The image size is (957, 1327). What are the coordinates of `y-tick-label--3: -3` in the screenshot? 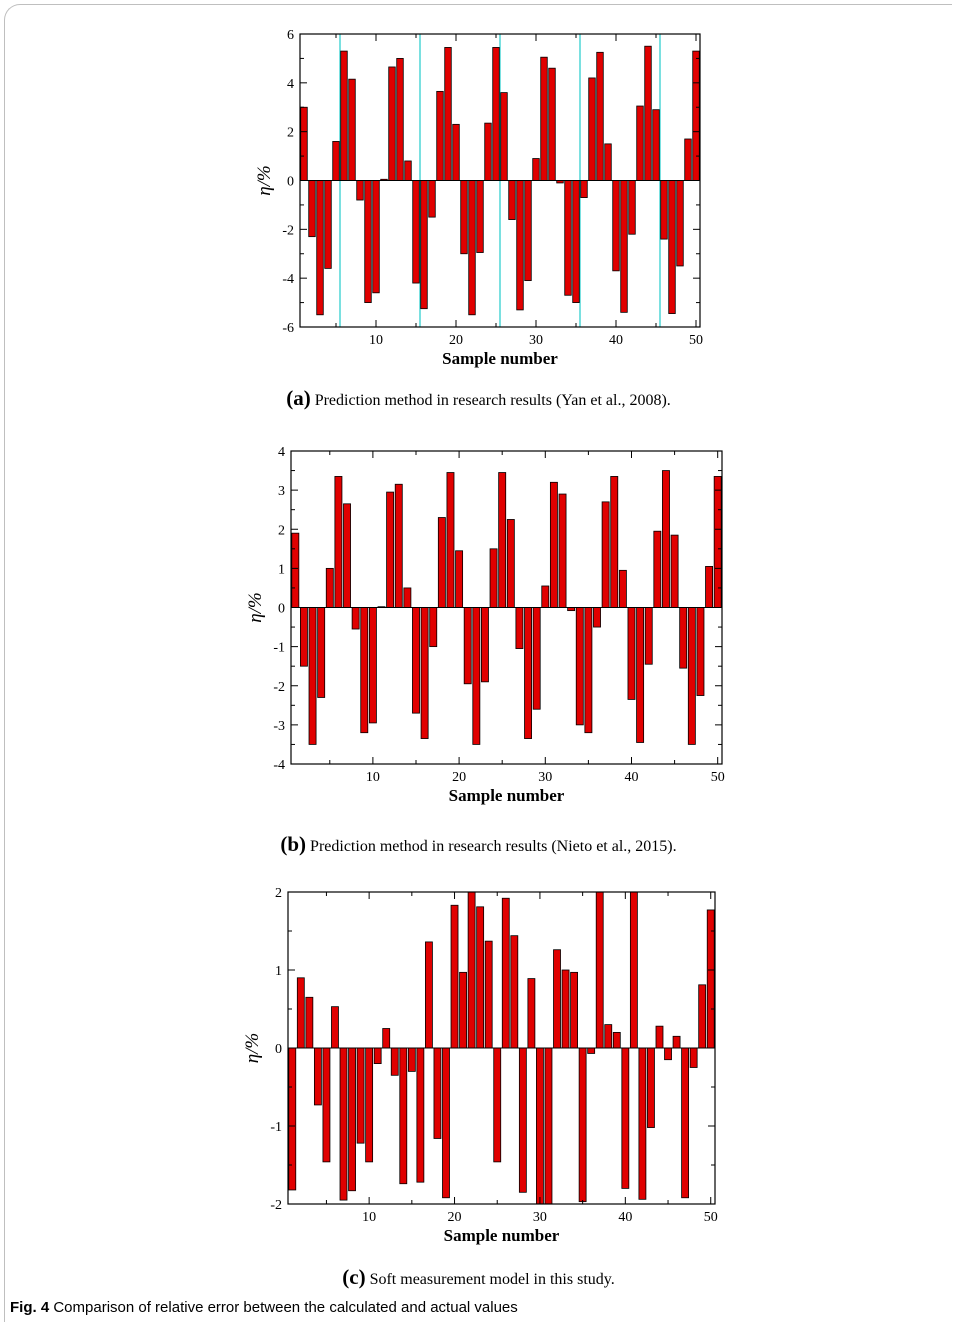 It's located at (279, 726).